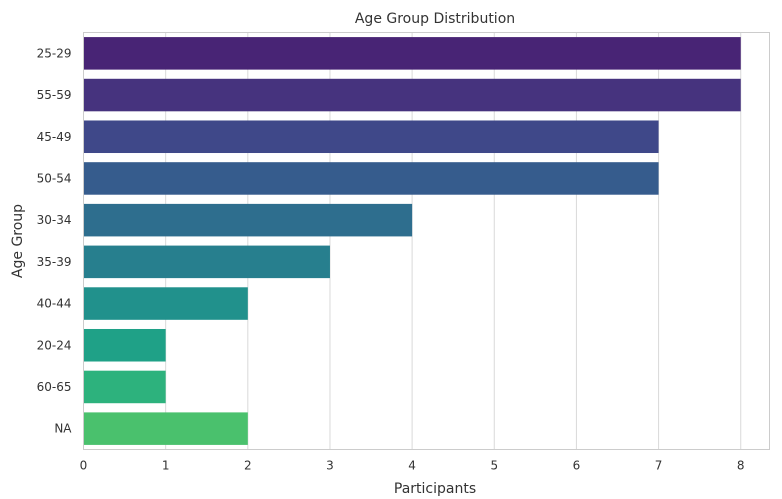 This screenshot has width=782, height=499. Describe the element at coordinates (577, 466) in the screenshot. I see `x-tick-label: 6` at that location.